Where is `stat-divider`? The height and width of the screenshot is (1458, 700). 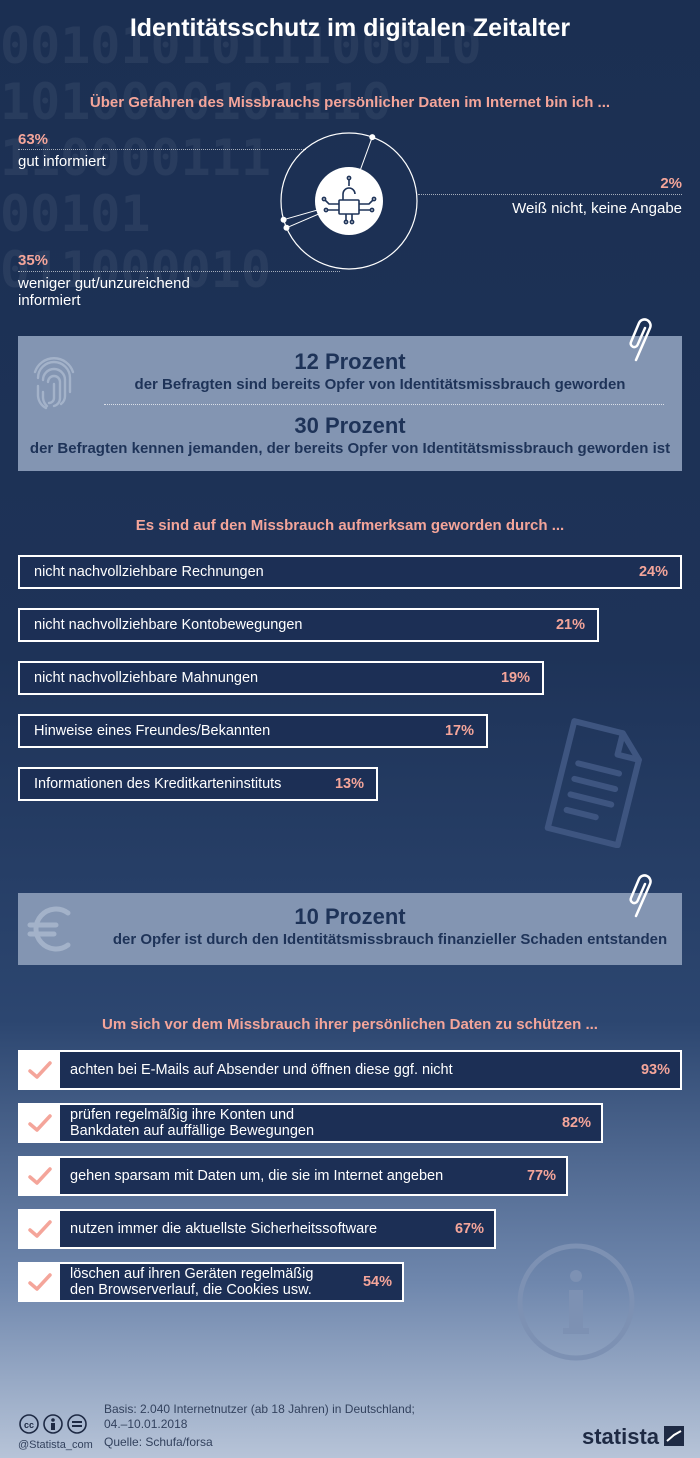 stat-divider is located at coordinates (384, 404).